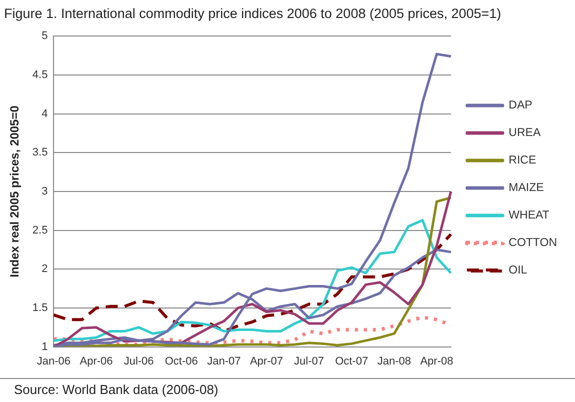 The width and height of the screenshot is (575, 402). I want to click on y-tick-label: 3, so click(45, 192).